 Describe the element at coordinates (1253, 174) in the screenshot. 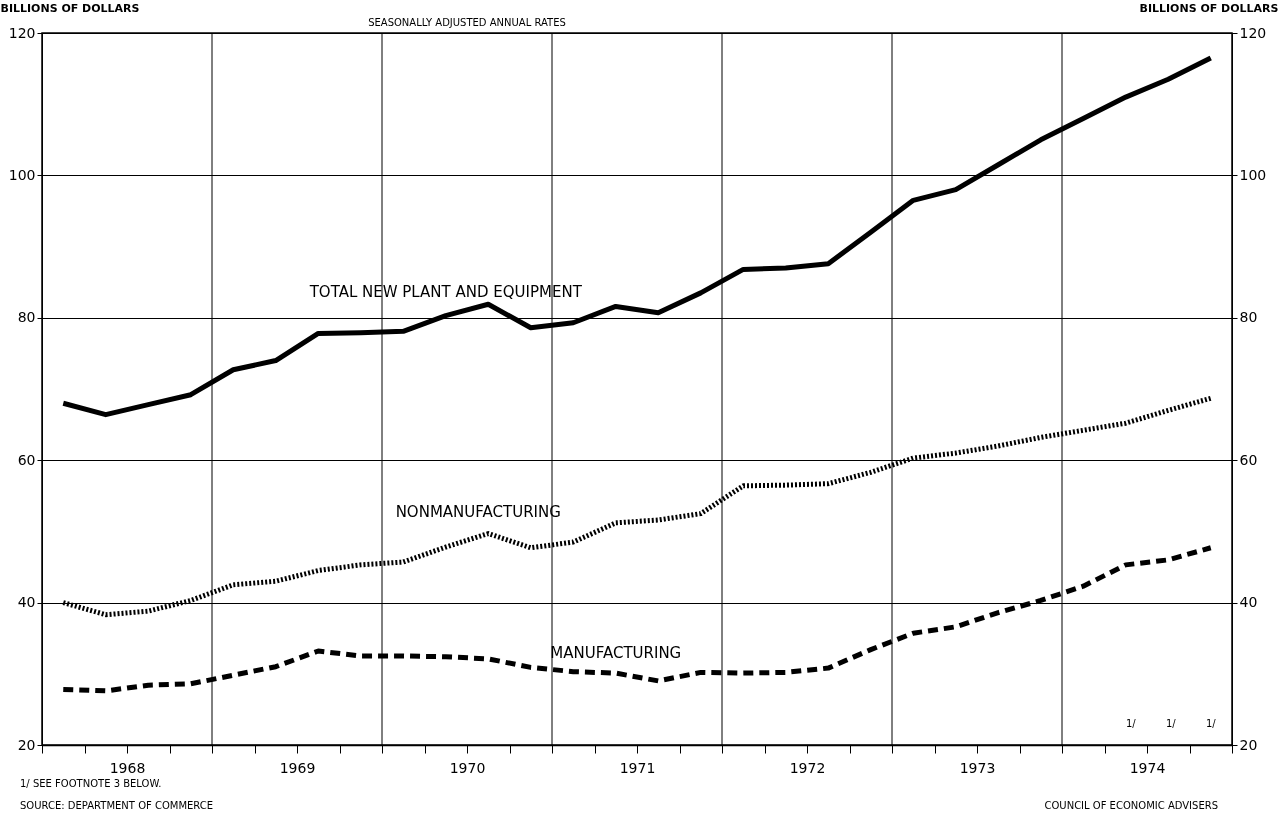

I see `y2-tick-label: 100` at that location.